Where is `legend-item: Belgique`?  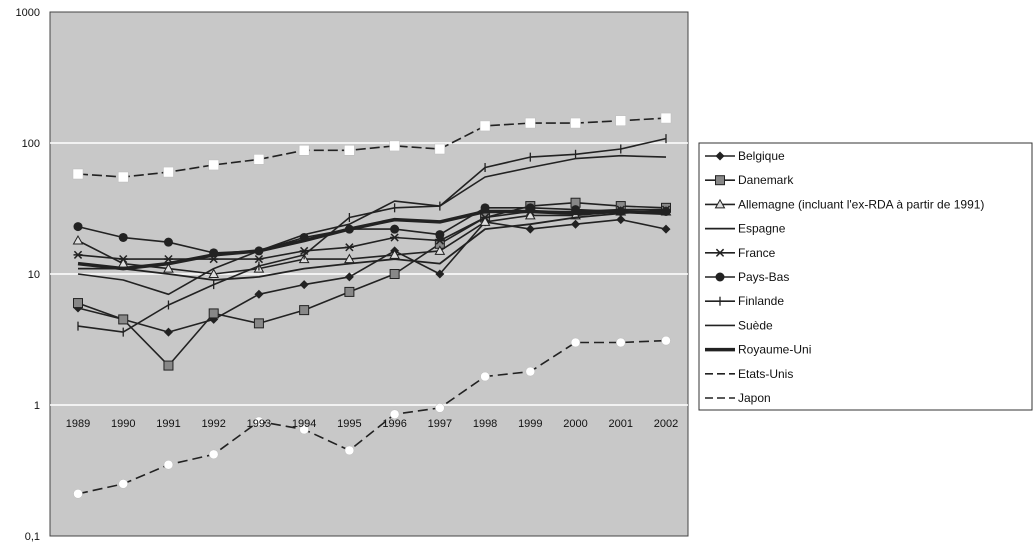
legend-item: Belgique is located at coordinates (745, 156).